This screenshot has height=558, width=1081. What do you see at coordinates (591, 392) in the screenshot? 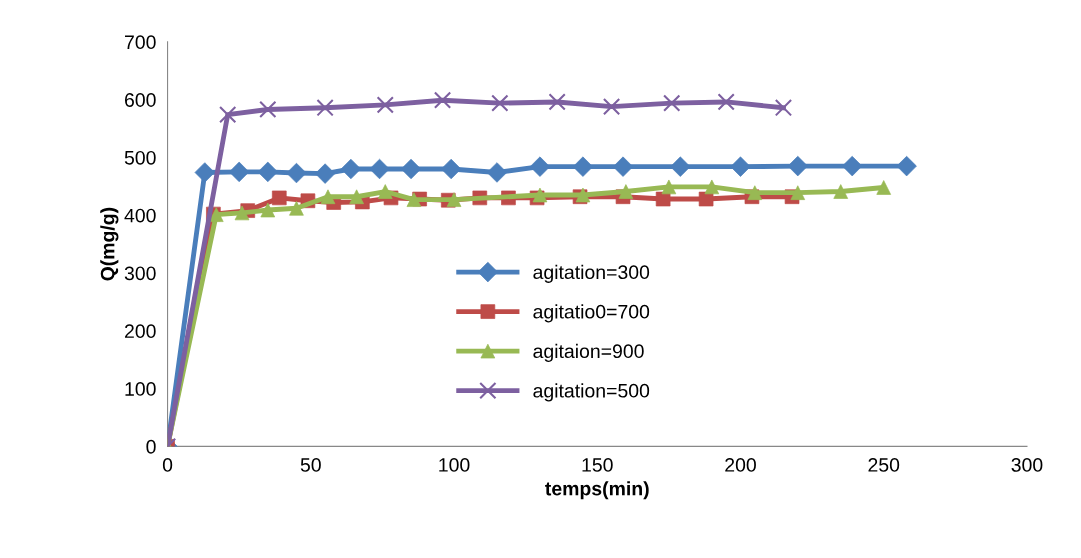
I see `legend-label: agitation=500` at bounding box center [591, 392].